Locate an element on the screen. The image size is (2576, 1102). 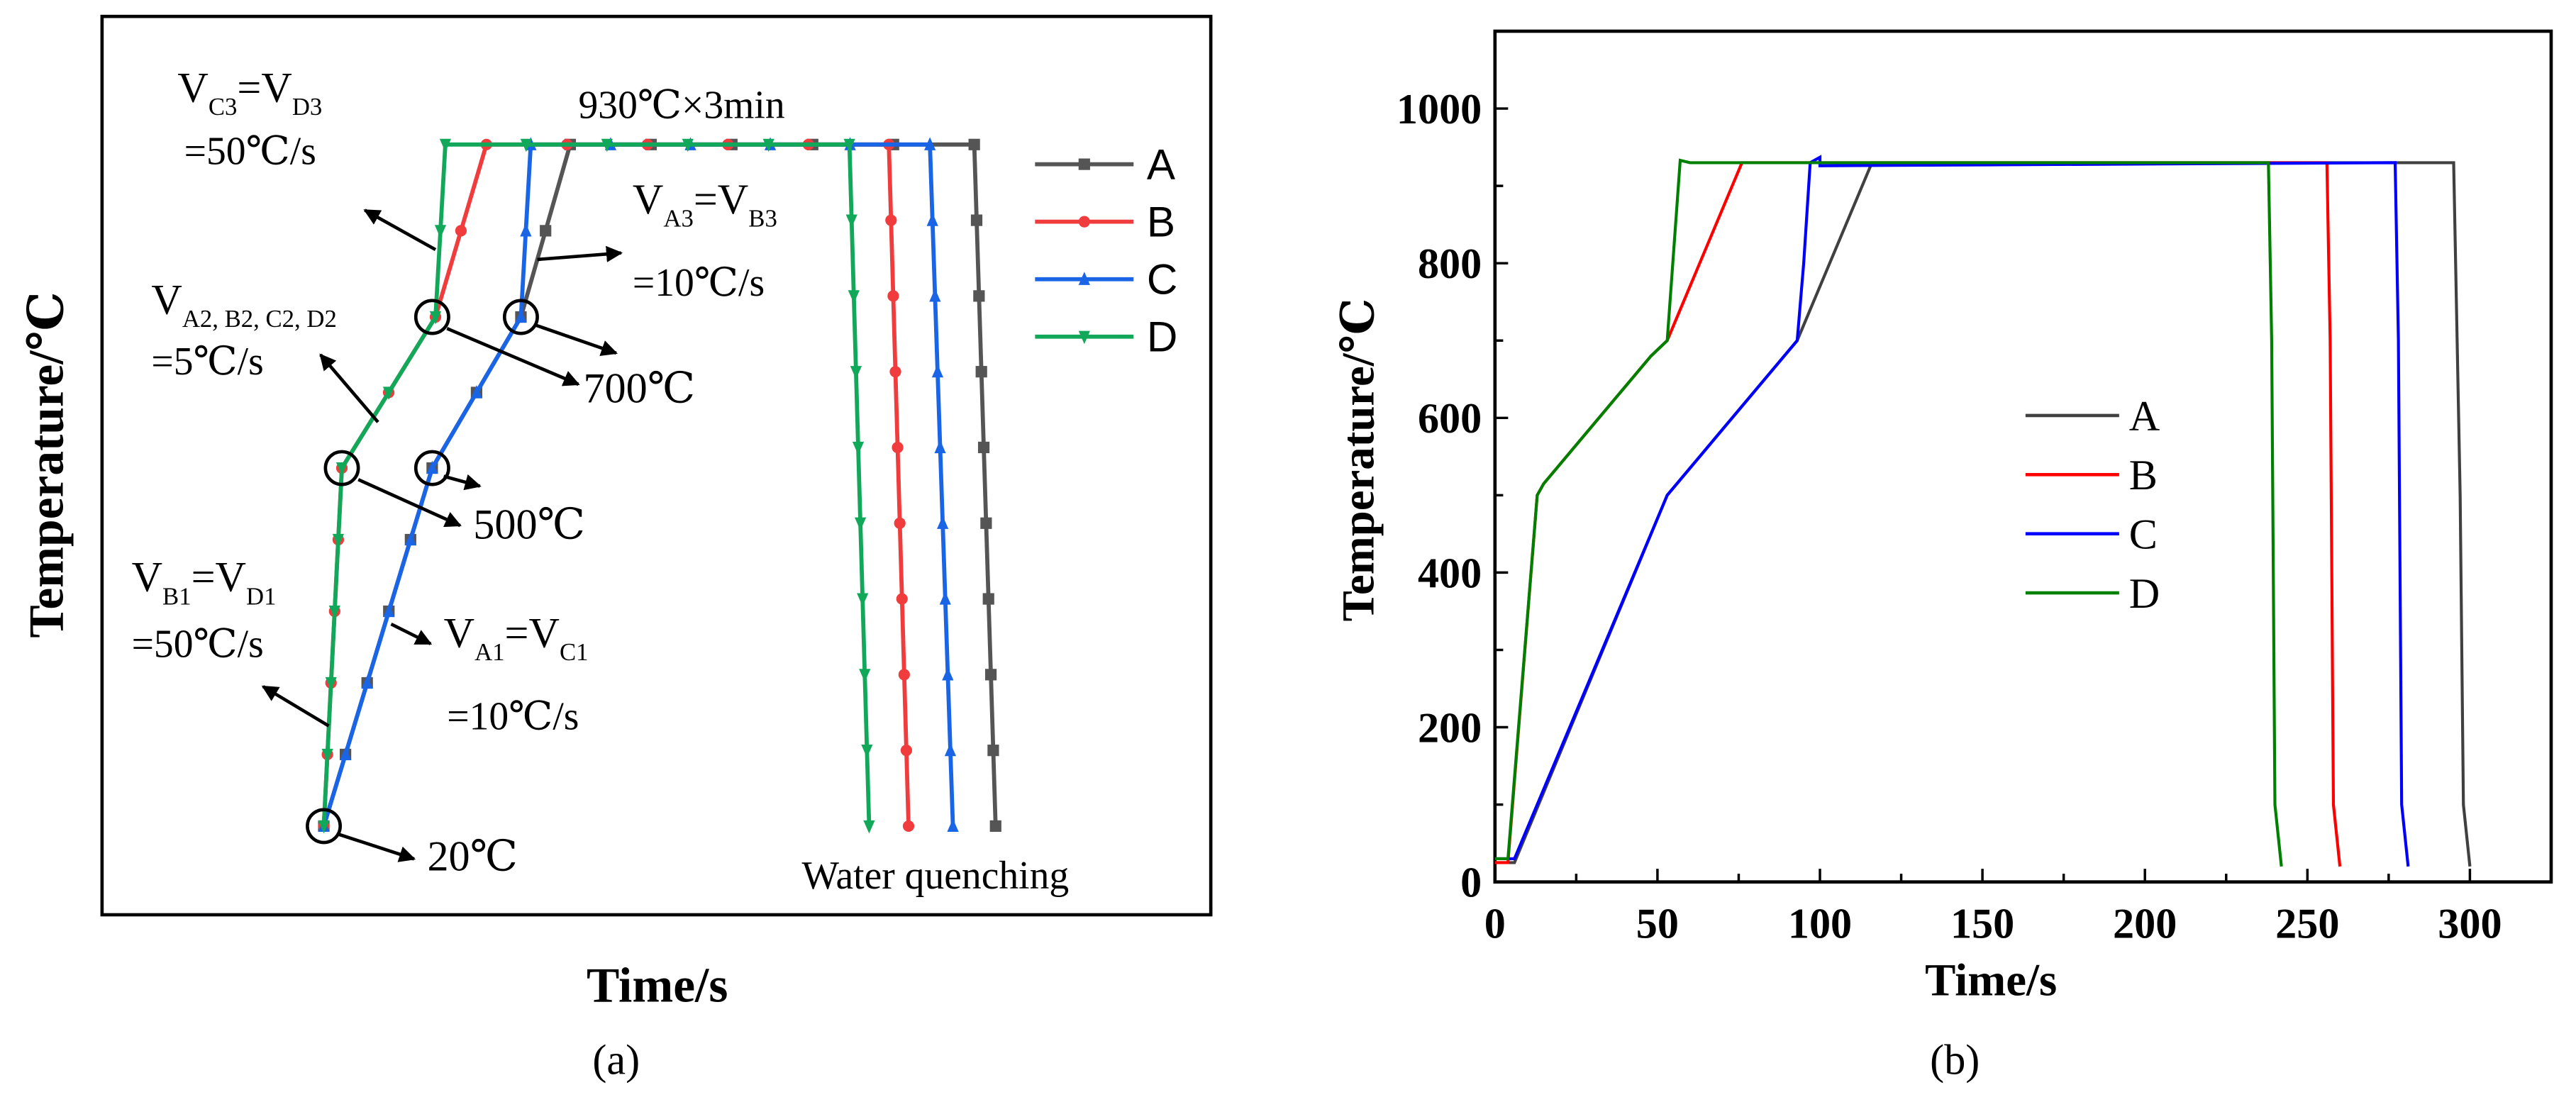
arrow-va3 is located at coordinates (580, 253).